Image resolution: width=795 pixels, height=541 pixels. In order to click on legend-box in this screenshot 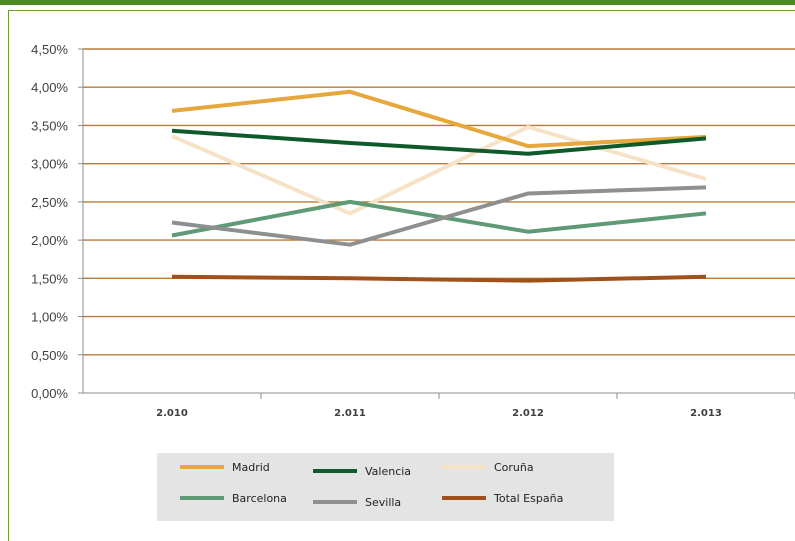, I will do `click(385, 487)`.